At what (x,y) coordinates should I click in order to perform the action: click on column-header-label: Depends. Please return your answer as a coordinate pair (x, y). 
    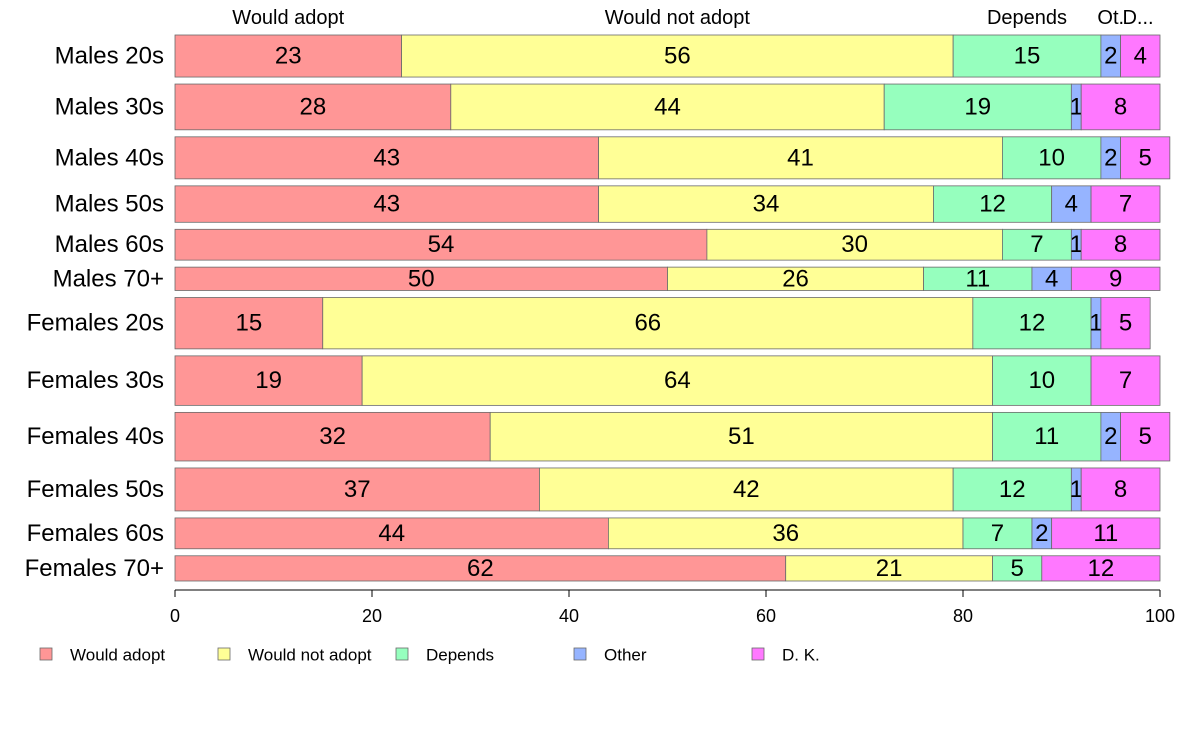
    Looking at the image, I should click on (1027, 18).